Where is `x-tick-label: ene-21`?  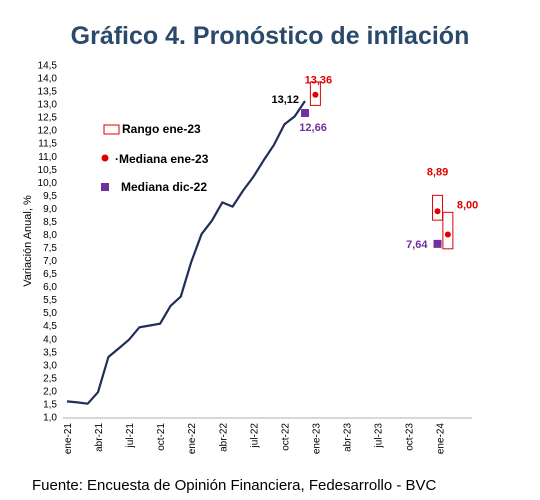 x-tick-label: ene-21 is located at coordinates (68, 439).